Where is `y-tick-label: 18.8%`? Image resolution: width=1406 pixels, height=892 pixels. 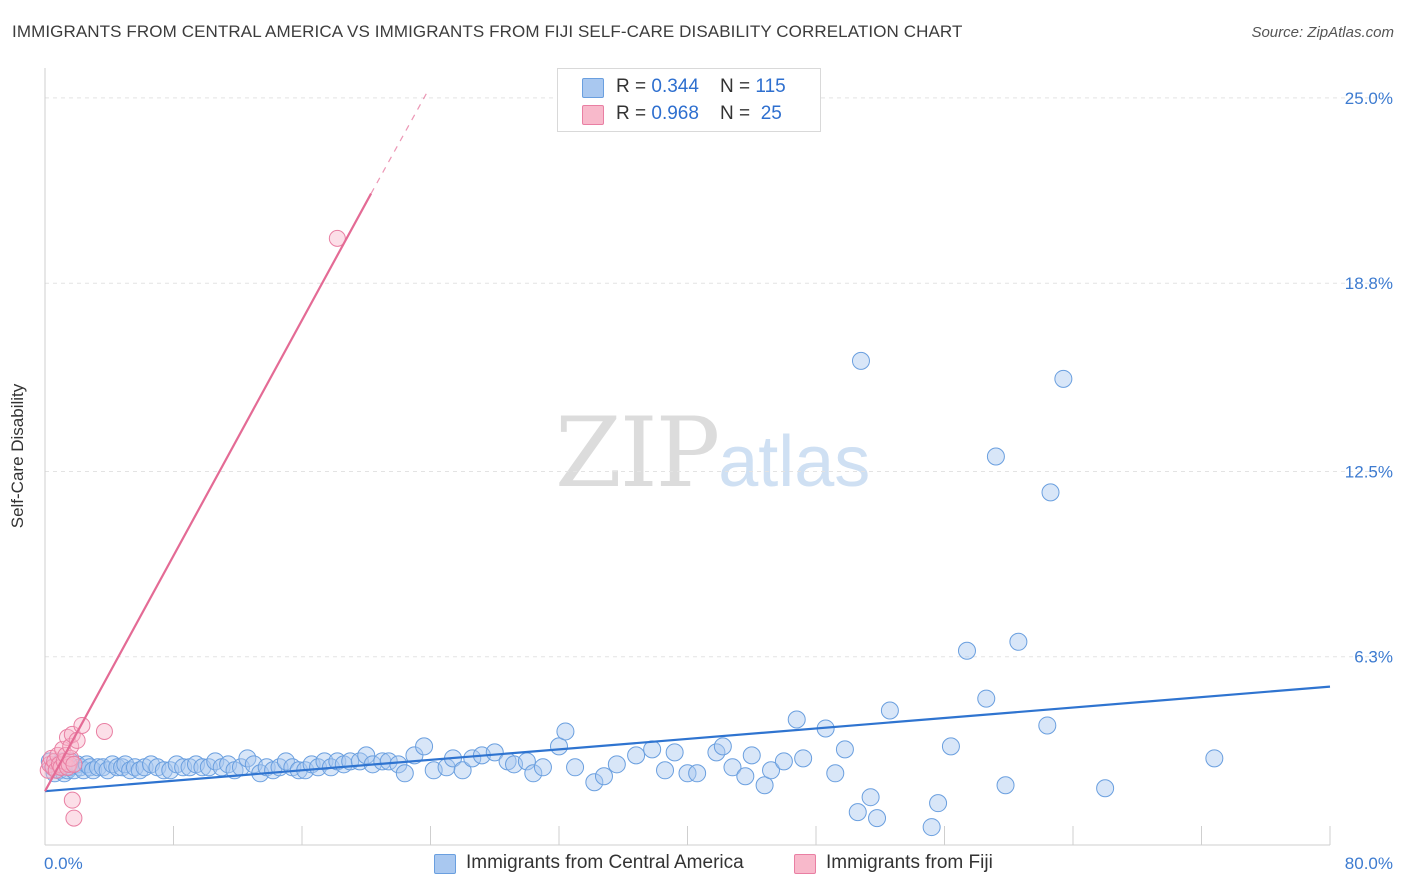
y-tick-label: 18.8% is located at coordinates (1369, 283).